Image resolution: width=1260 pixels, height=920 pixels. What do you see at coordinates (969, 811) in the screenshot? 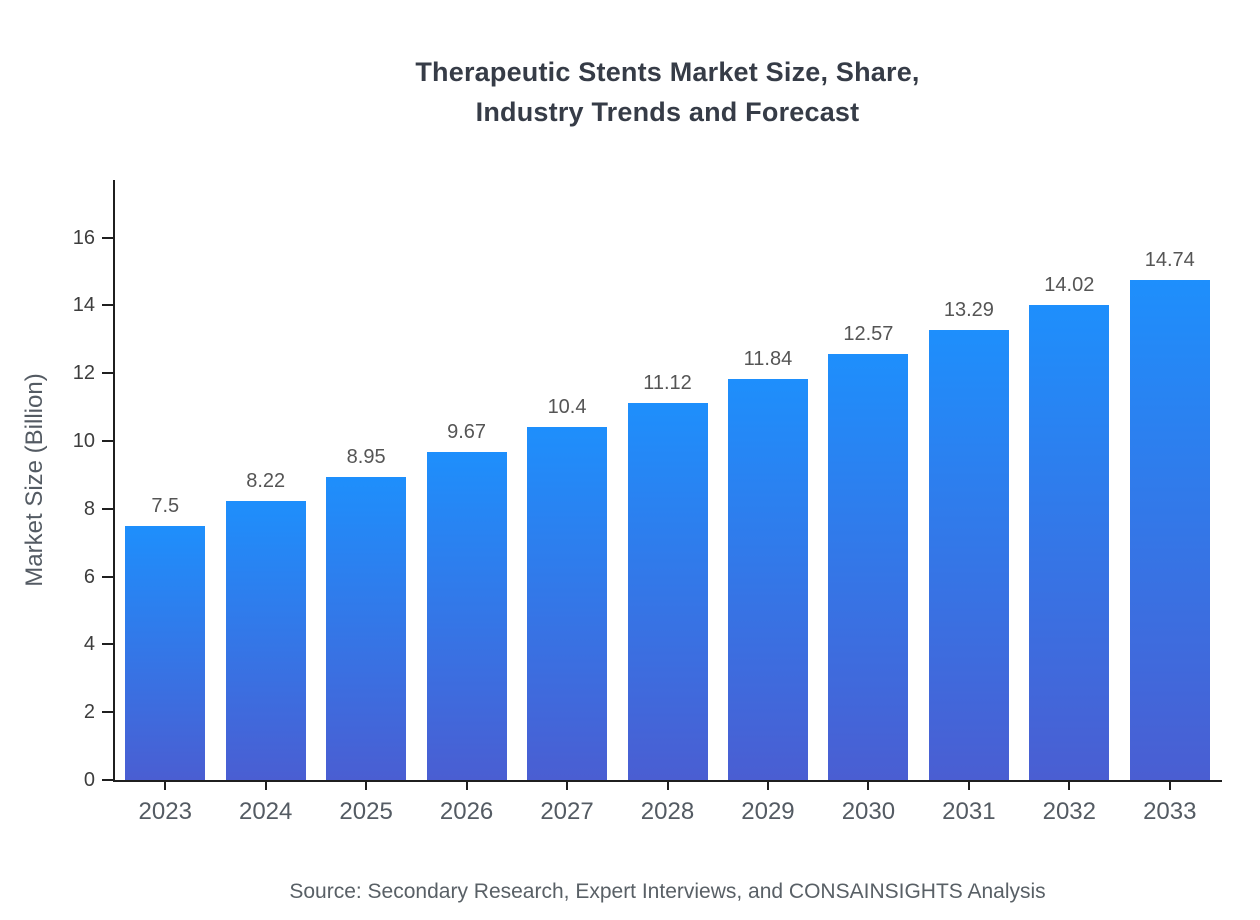
I see `x-tick-label: 2031` at bounding box center [969, 811].